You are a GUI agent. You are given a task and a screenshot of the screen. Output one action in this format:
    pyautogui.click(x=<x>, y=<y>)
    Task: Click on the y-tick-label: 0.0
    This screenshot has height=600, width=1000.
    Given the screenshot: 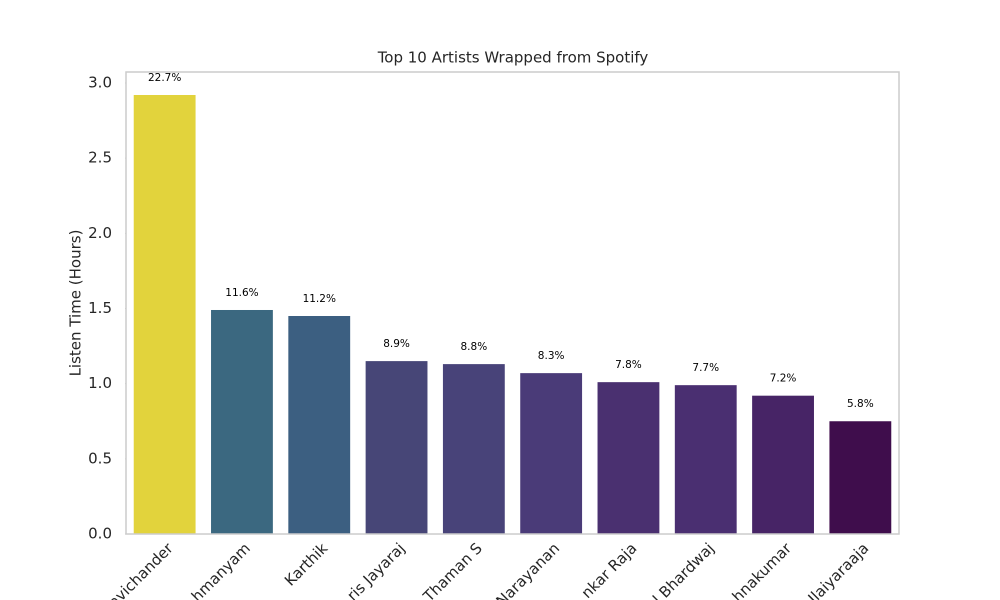 What is the action you would take?
    pyautogui.click(x=100, y=534)
    